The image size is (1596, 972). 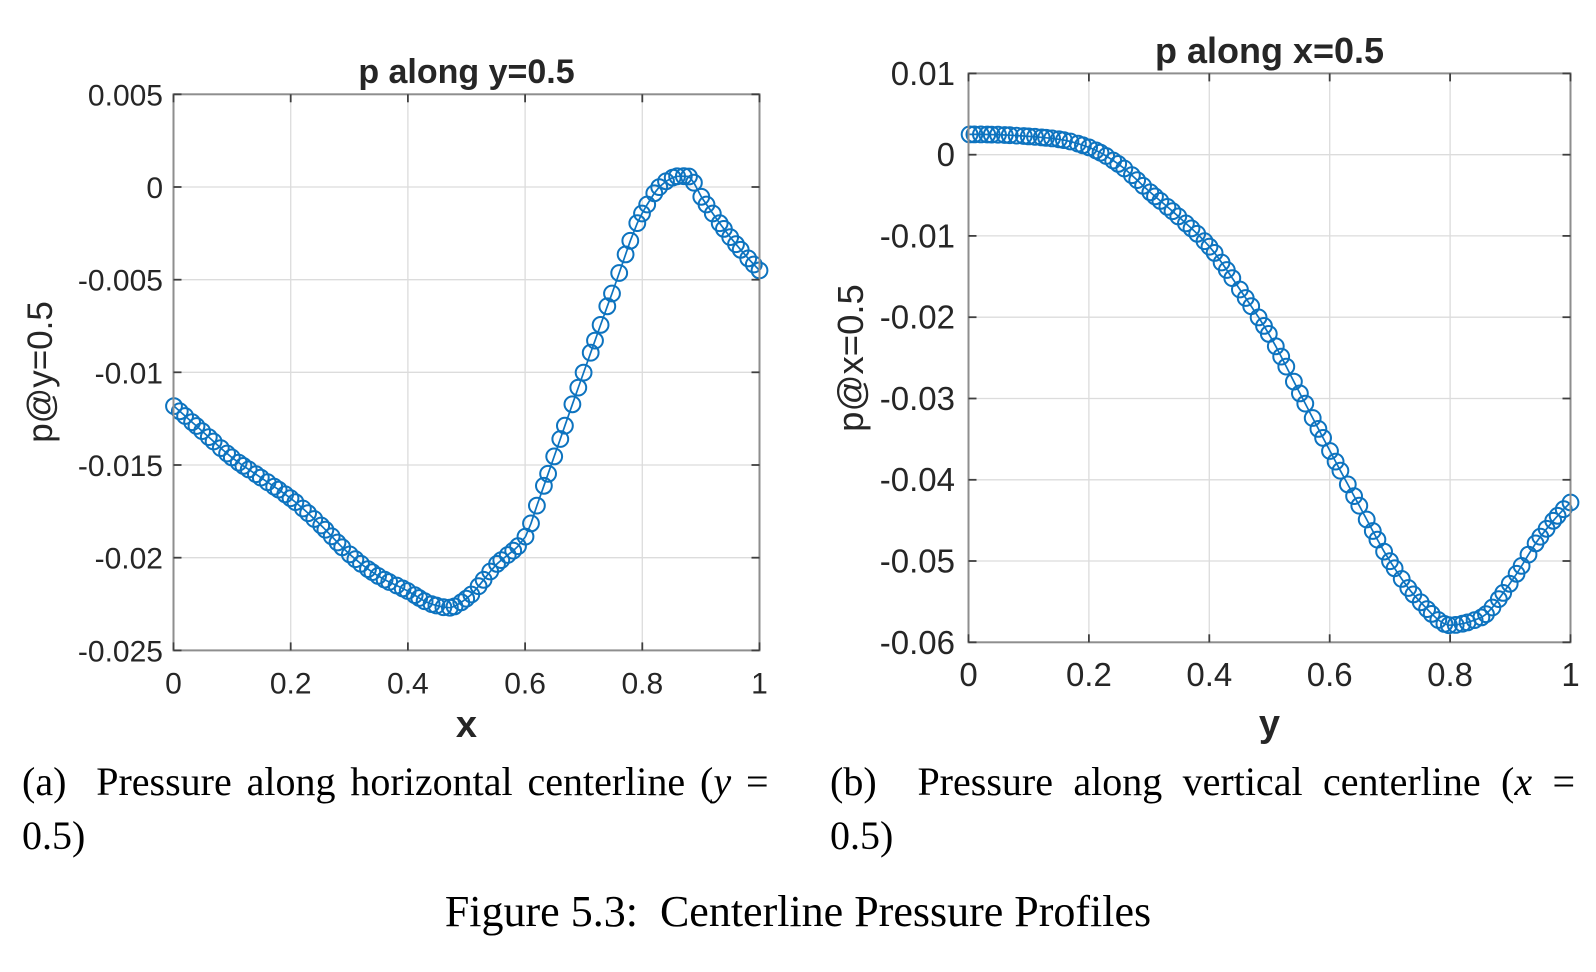 What do you see at coordinates (923, 73) in the screenshot?
I see `svg-text: 0.01` at bounding box center [923, 73].